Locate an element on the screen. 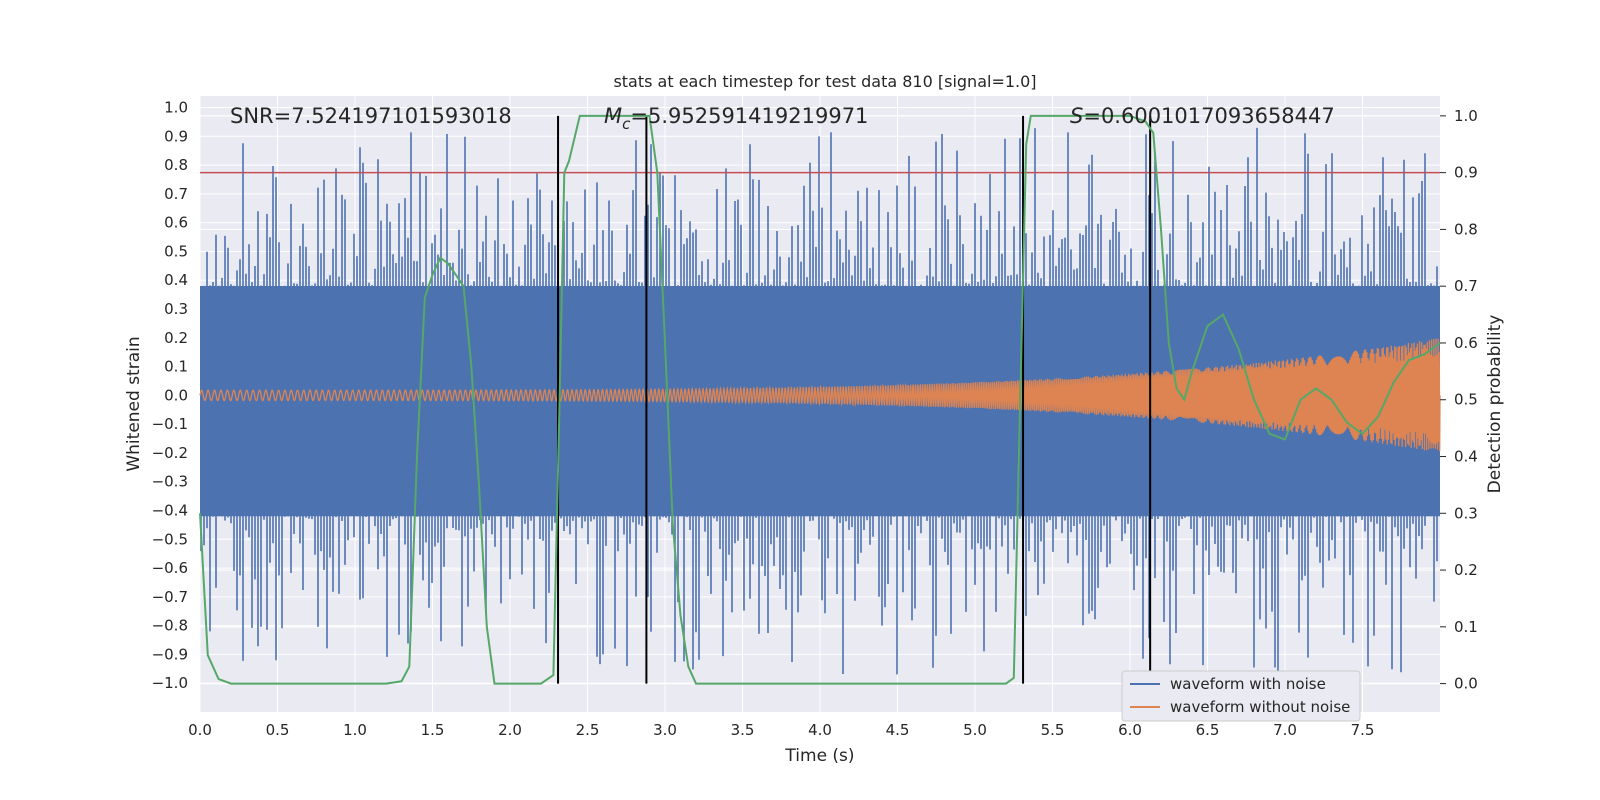 Image resolution: width=1600 pixels, height=800 pixels. y-tick-label: −0.2 is located at coordinates (170, 453).